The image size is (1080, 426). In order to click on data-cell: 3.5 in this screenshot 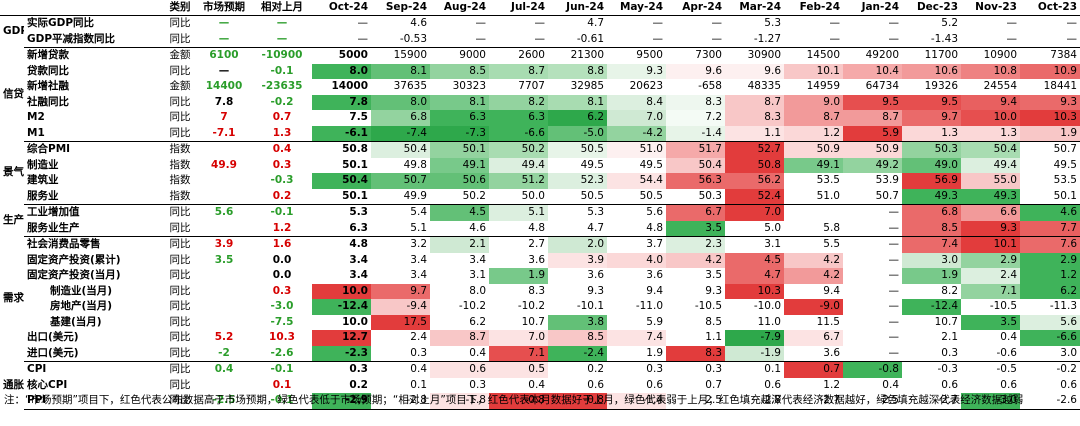, I will do `click(990, 322)`.